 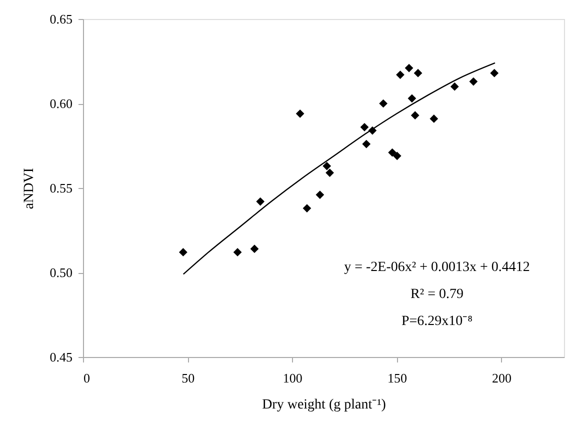 What do you see at coordinates (324, 405) in the screenshot?
I see `x-axis-title: Dry weight (g plant⁻¹)` at bounding box center [324, 405].